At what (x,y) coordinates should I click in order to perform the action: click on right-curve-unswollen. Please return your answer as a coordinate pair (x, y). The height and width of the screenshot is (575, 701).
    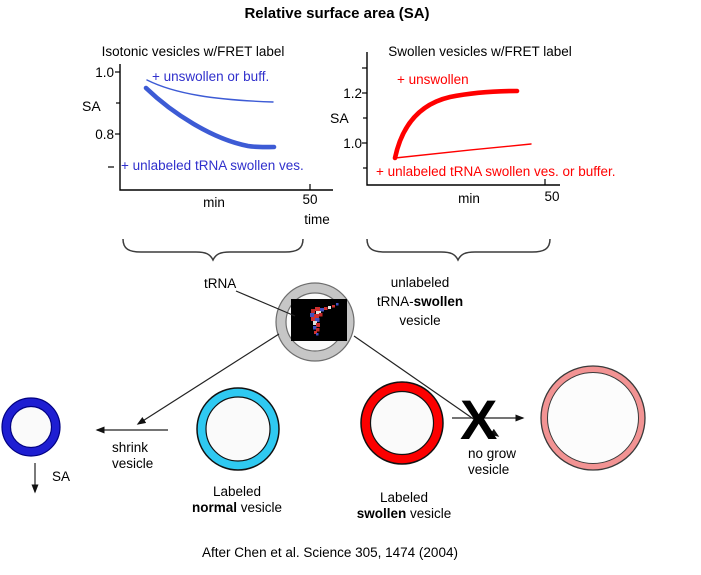
    Looking at the image, I should click on (456, 124).